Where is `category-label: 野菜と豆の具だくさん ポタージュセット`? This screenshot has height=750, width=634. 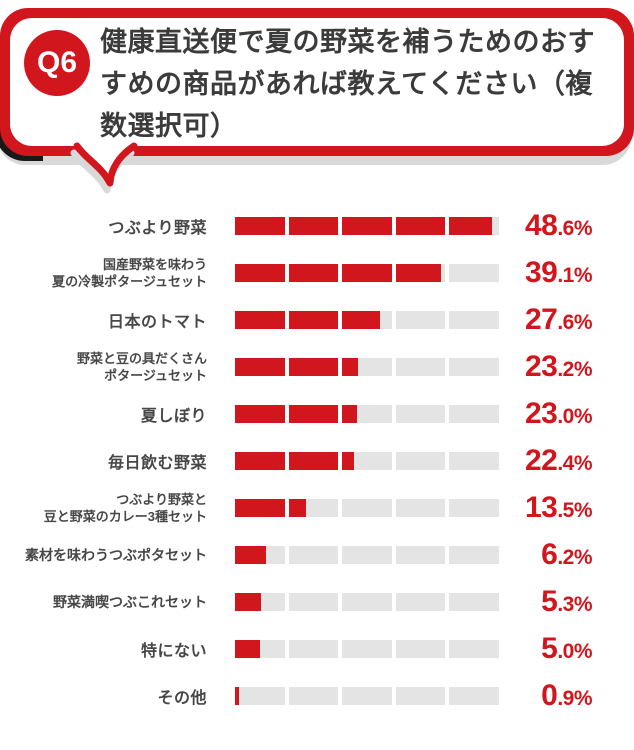
category-label: 野菜と豆の具だくさん ポタージュセット is located at coordinates (103, 367).